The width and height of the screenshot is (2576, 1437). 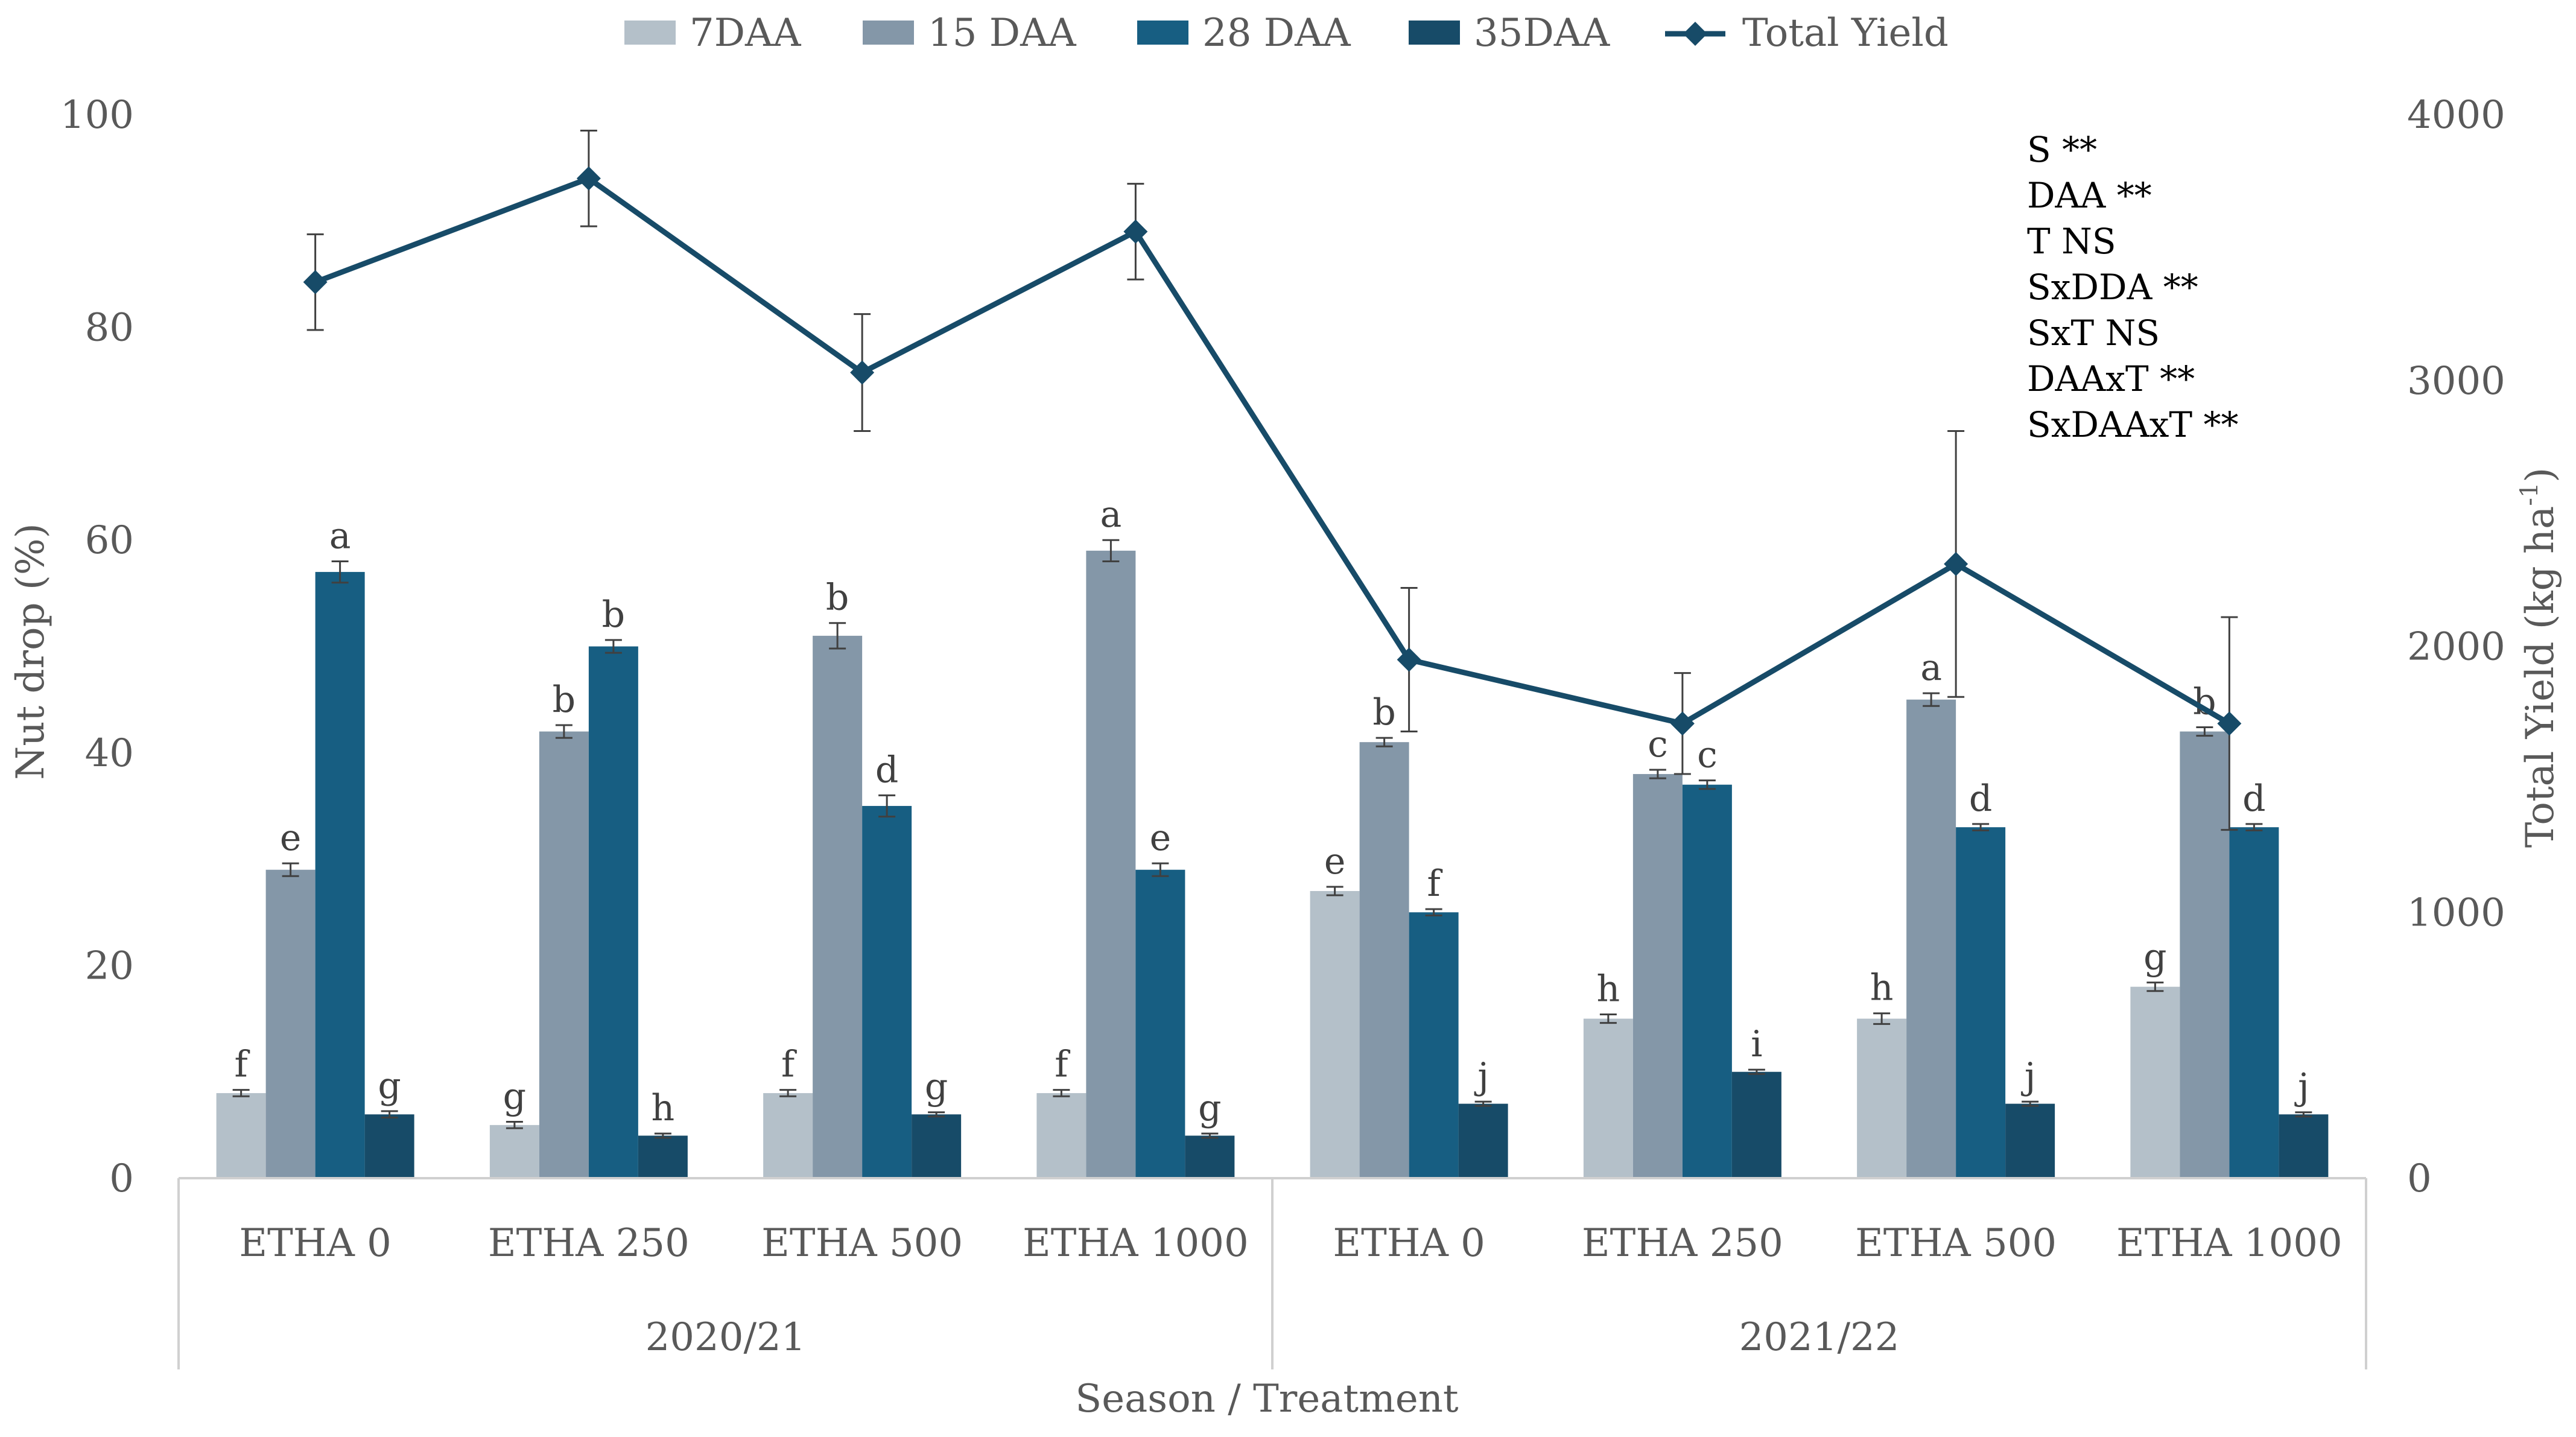 What do you see at coordinates (1002, 34) in the screenshot?
I see `legend-label: 15 DAA` at bounding box center [1002, 34].